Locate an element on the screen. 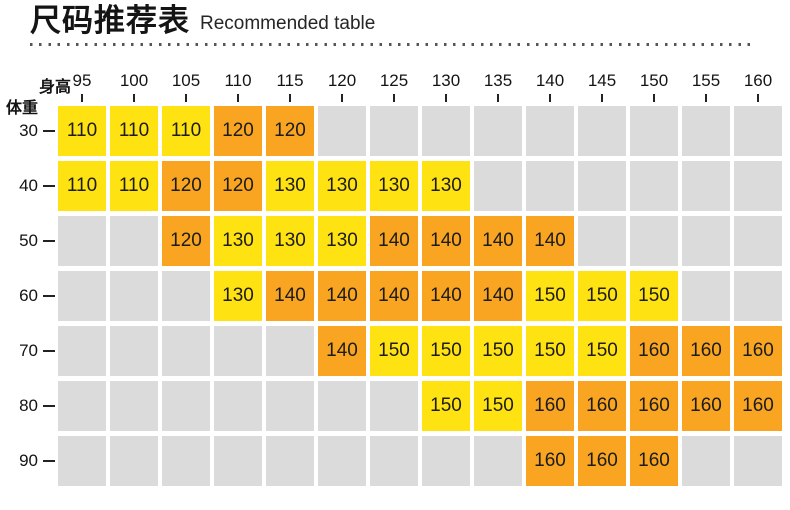 This screenshot has width=790, height=510. size-cell-40-115: 130 is located at coordinates (290, 186).